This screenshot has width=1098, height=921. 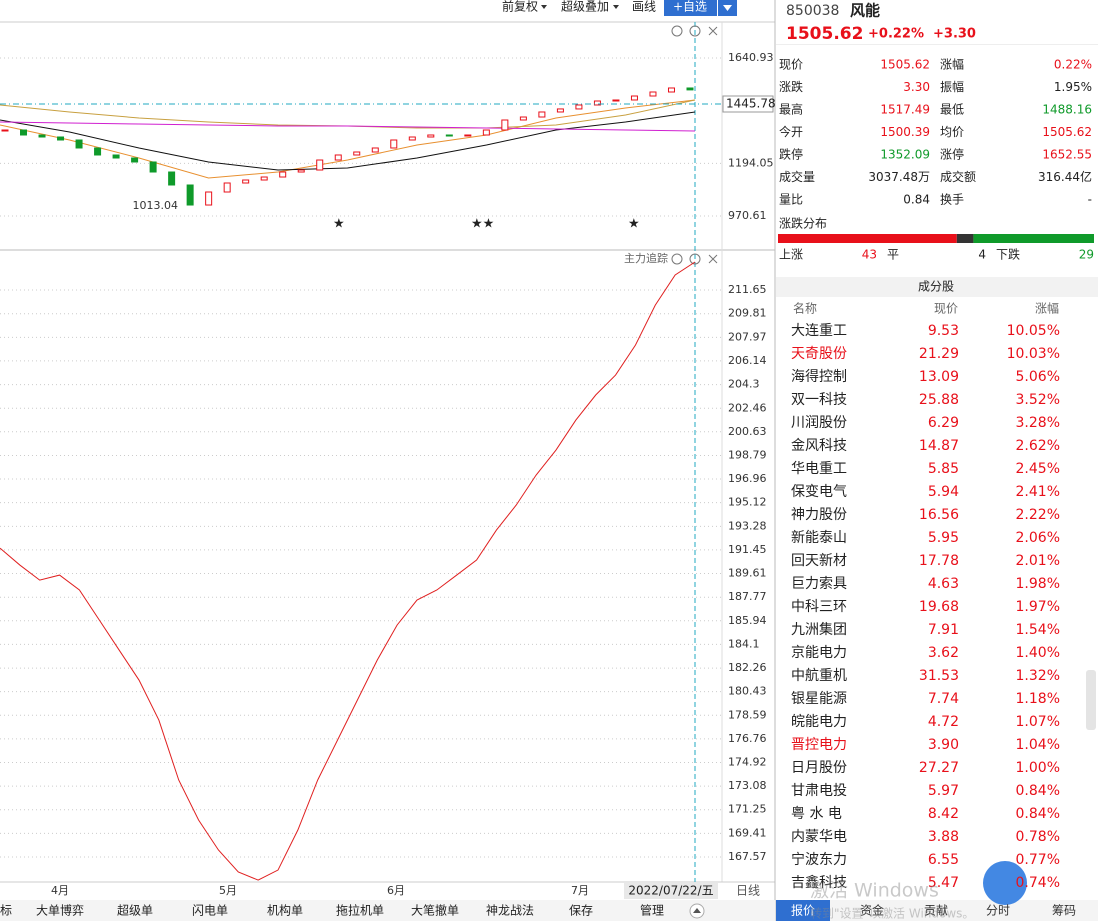 What do you see at coordinates (937, 44) in the screenshot?
I see `divider` at bounding box center [937, 44].